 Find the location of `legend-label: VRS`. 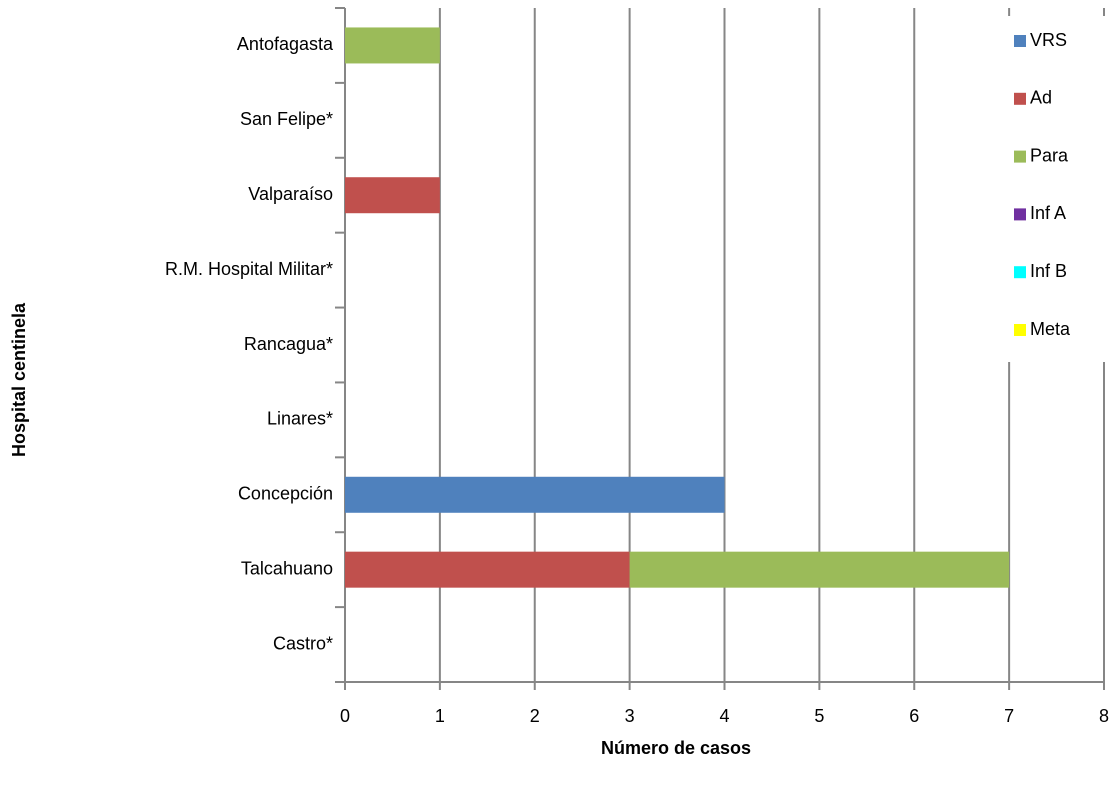

legend-label: VRS is located at coordinates (1048, 40).